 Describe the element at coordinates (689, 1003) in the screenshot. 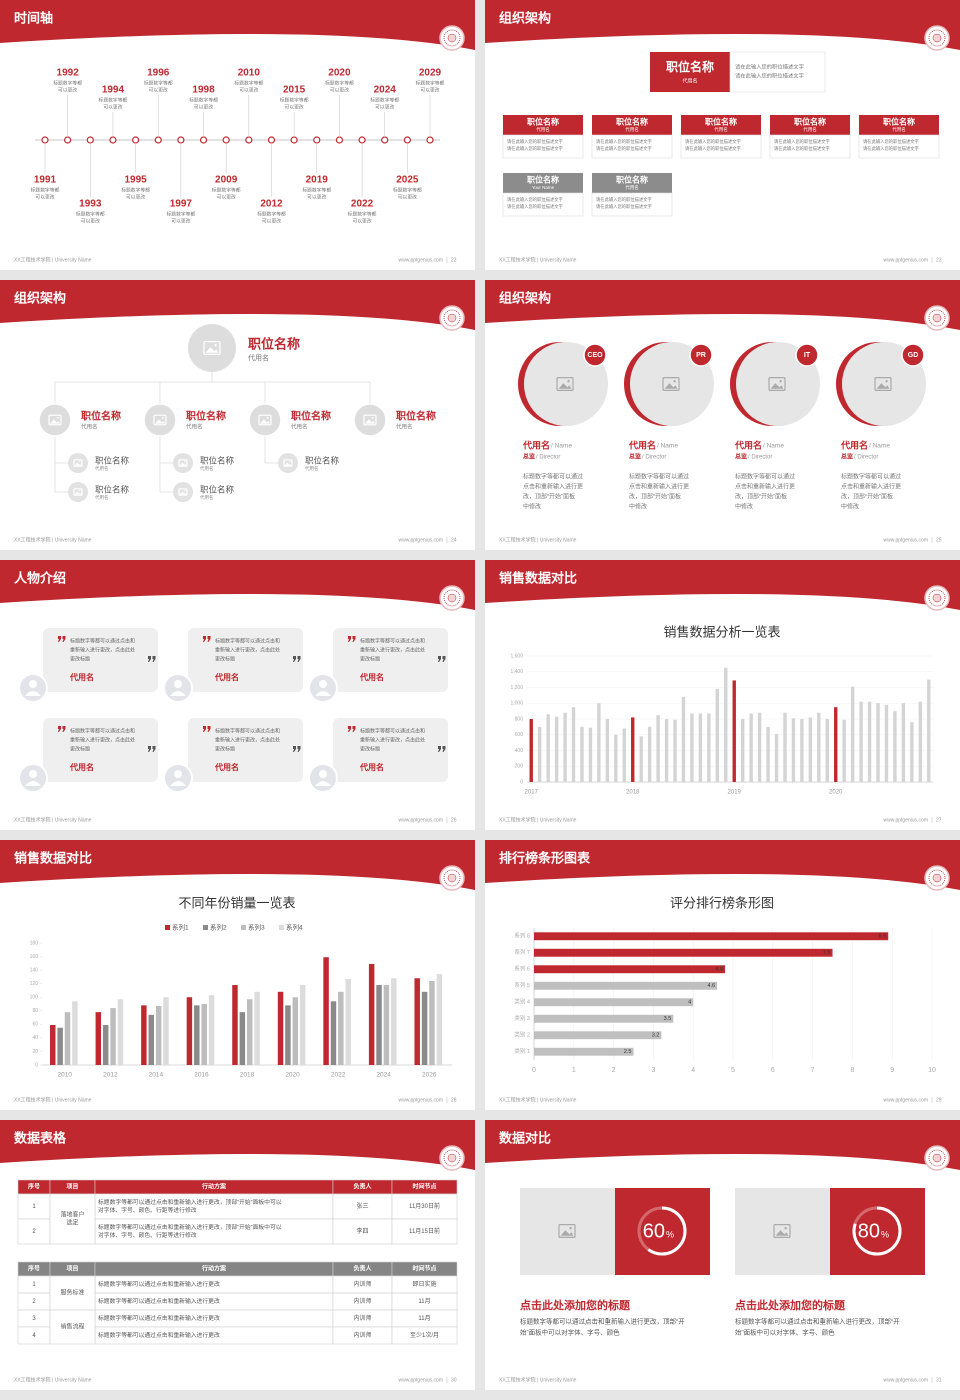

I see `value-label: 4` at that location.